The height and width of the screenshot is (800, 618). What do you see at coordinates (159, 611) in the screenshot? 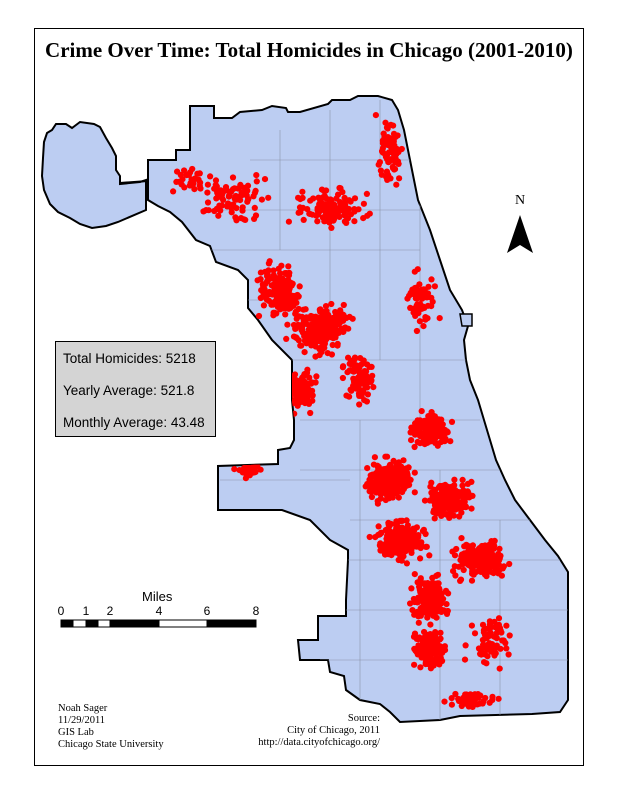
I see `scale-tick-4: 4` at bounding box center [159, 611].